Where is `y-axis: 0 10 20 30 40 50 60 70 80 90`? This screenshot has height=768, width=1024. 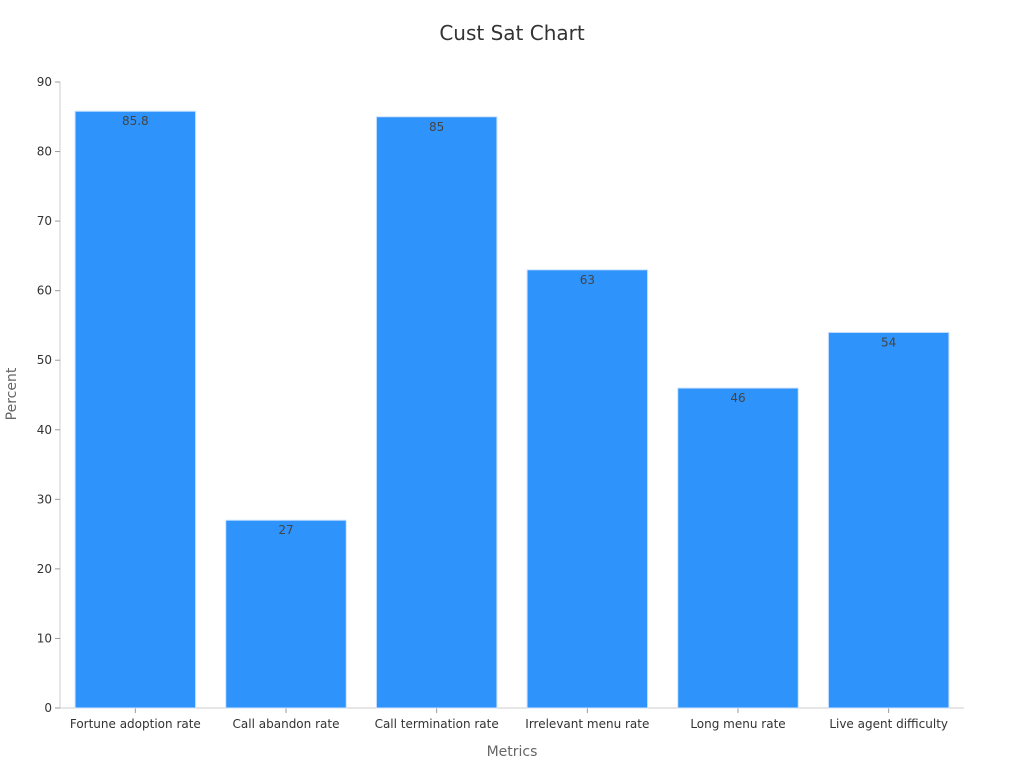
y-axis: 0 10 20 30 40 50 60 70 80 90 is located at coordinates (49, 395).